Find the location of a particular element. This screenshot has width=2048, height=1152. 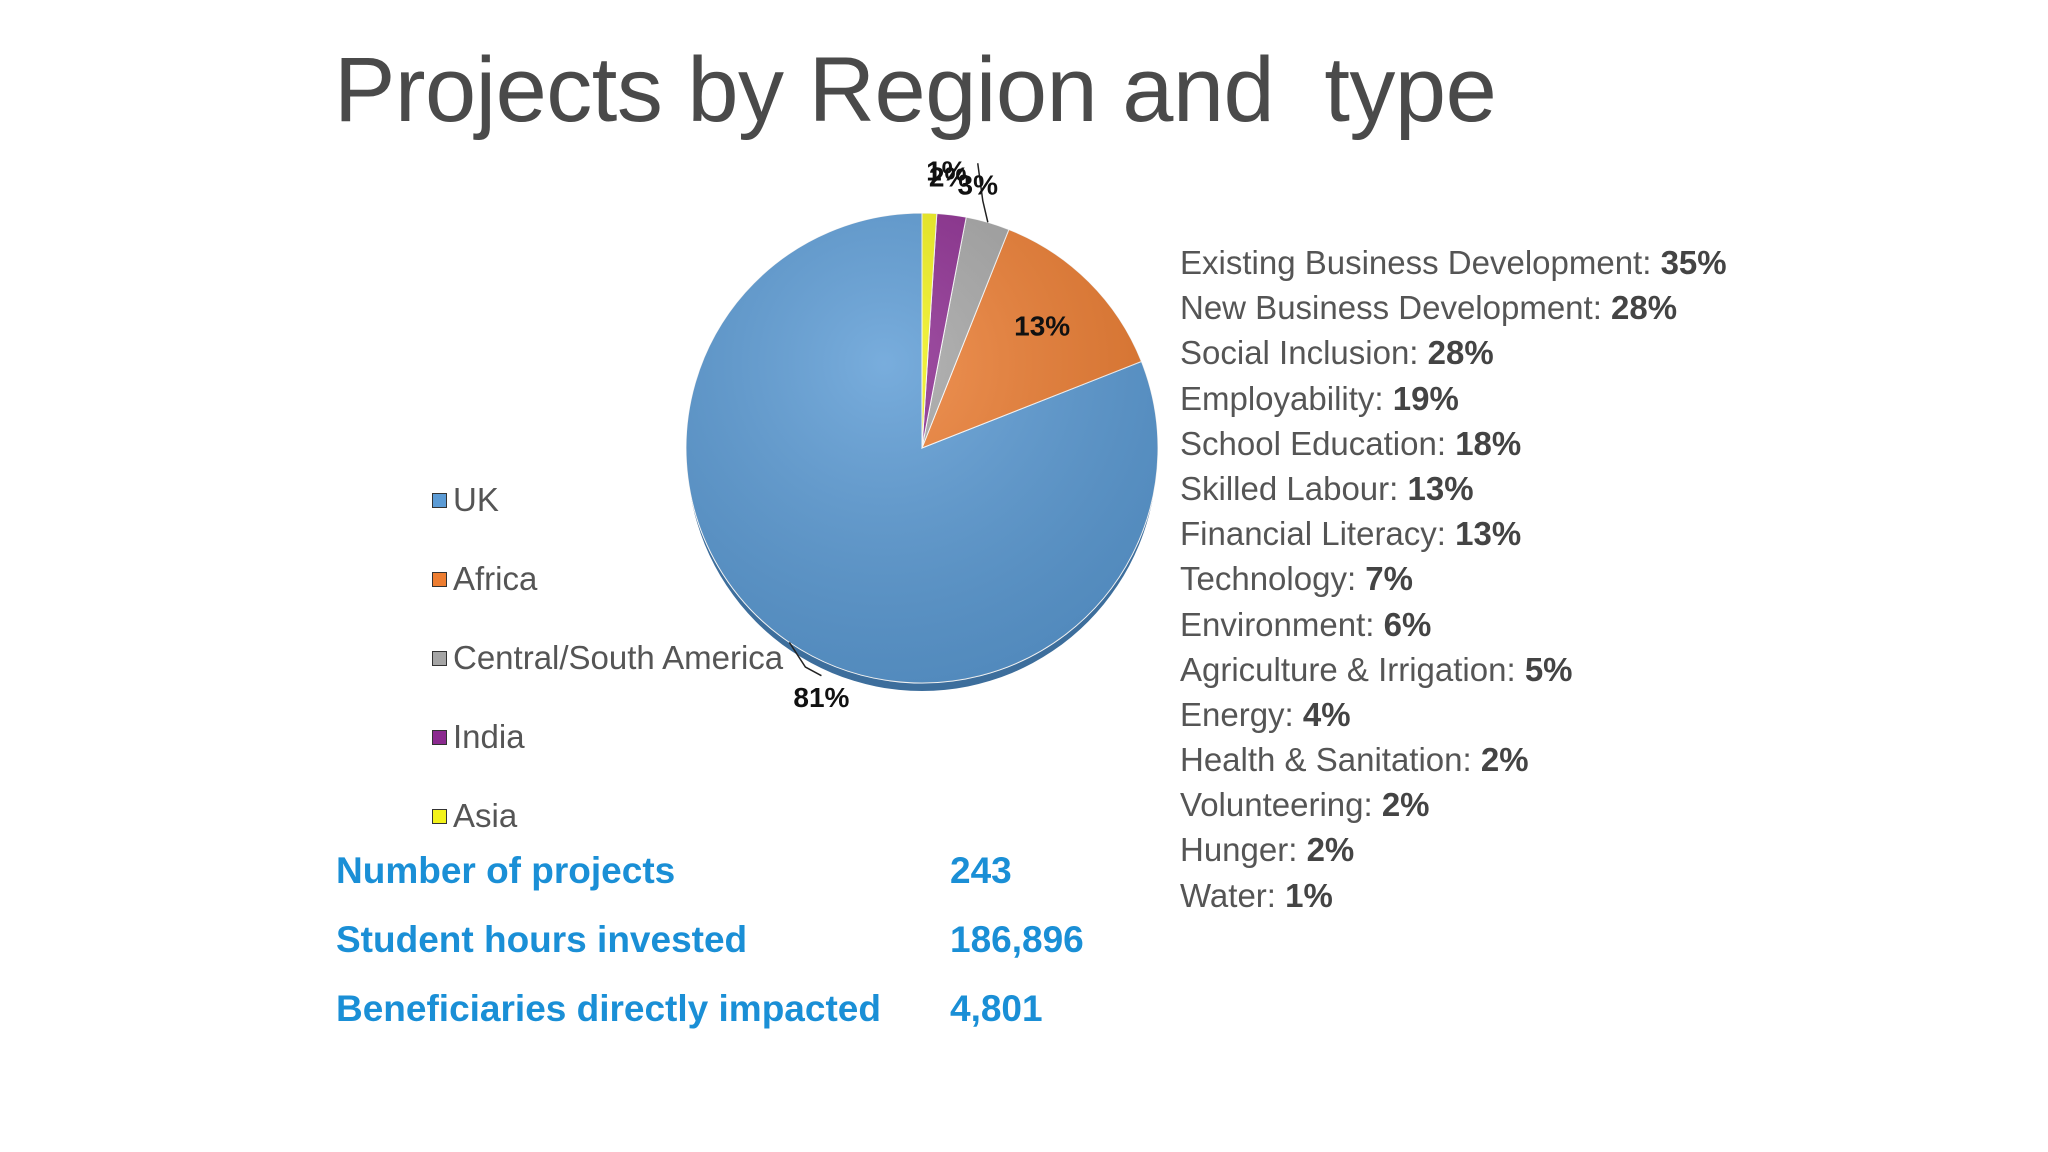

project-type-percent: 19% is located at coordinates (1425, 398).